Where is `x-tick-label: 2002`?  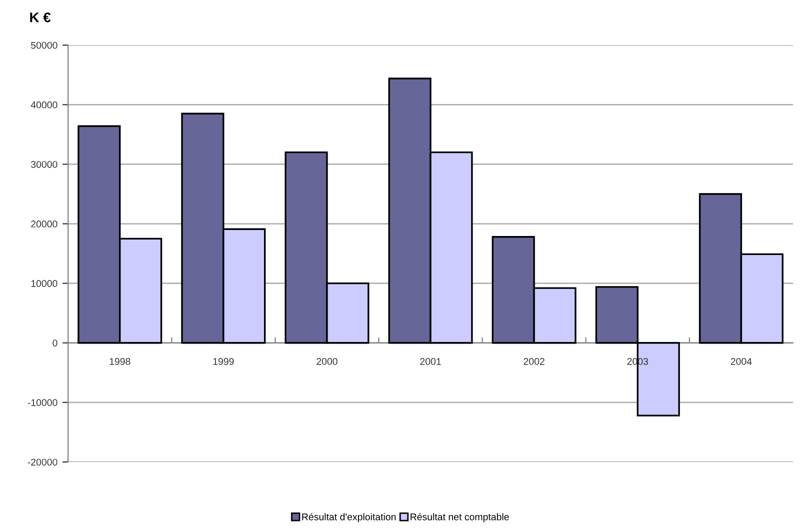 x-tick-label: 2002 is located at coordinates (534, 361).